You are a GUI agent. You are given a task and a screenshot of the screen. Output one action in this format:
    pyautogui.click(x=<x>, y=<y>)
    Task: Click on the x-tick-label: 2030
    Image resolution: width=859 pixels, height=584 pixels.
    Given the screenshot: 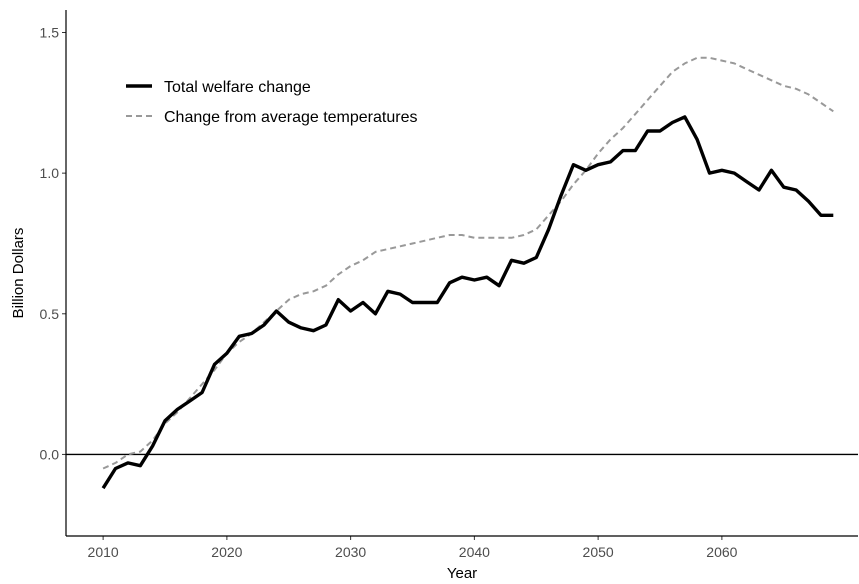 What is the action you would take?
    pyautogui.click(x=350, y=552)
    